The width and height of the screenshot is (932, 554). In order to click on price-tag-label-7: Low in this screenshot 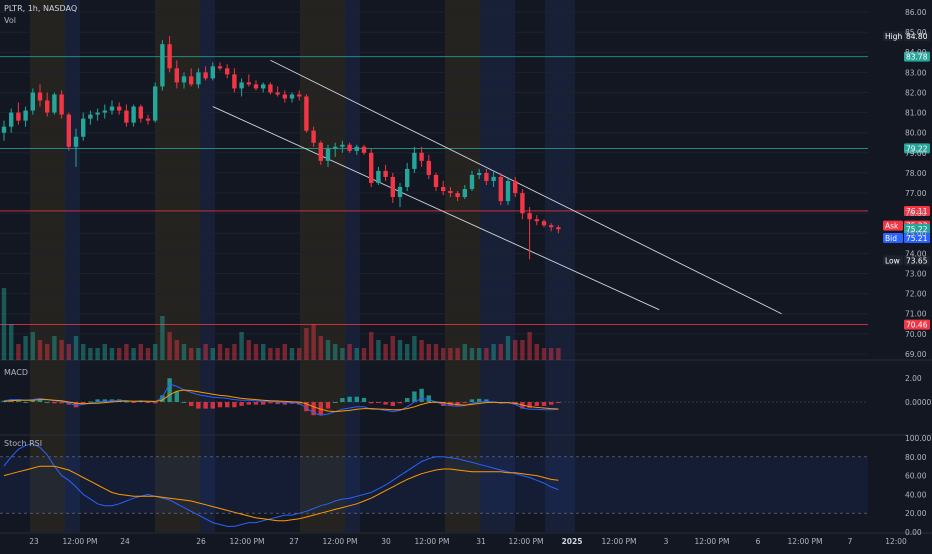, I will do `click(892, 260)`.